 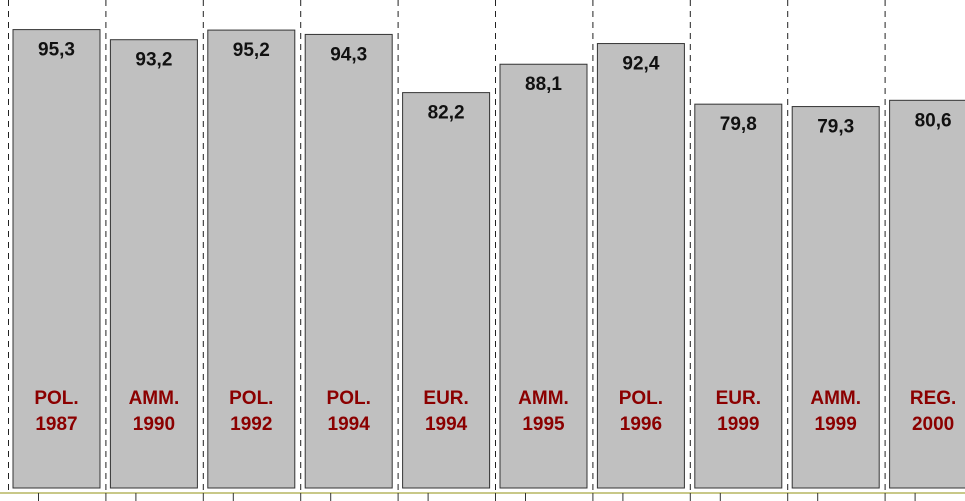 I want to click on category-label: 1996, so click(x=641, y=424).